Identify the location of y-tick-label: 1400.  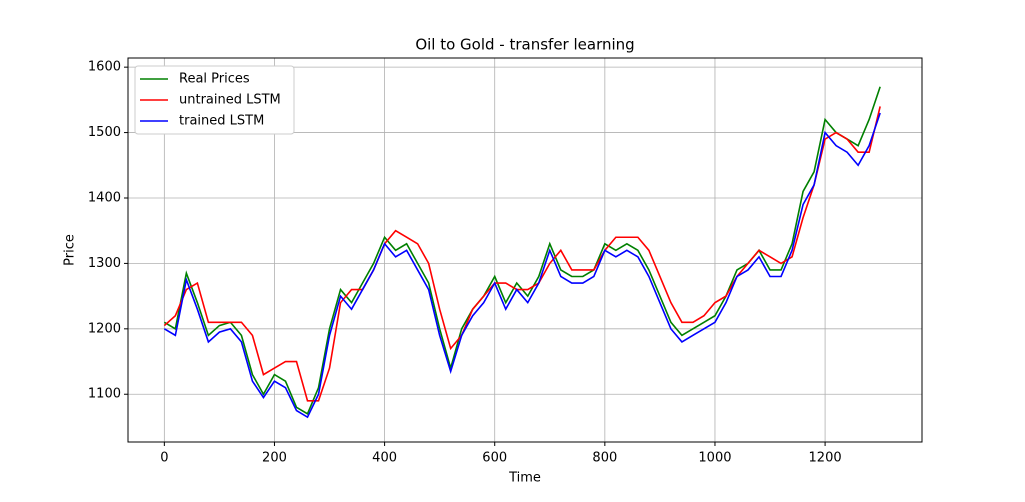
(104, 197).